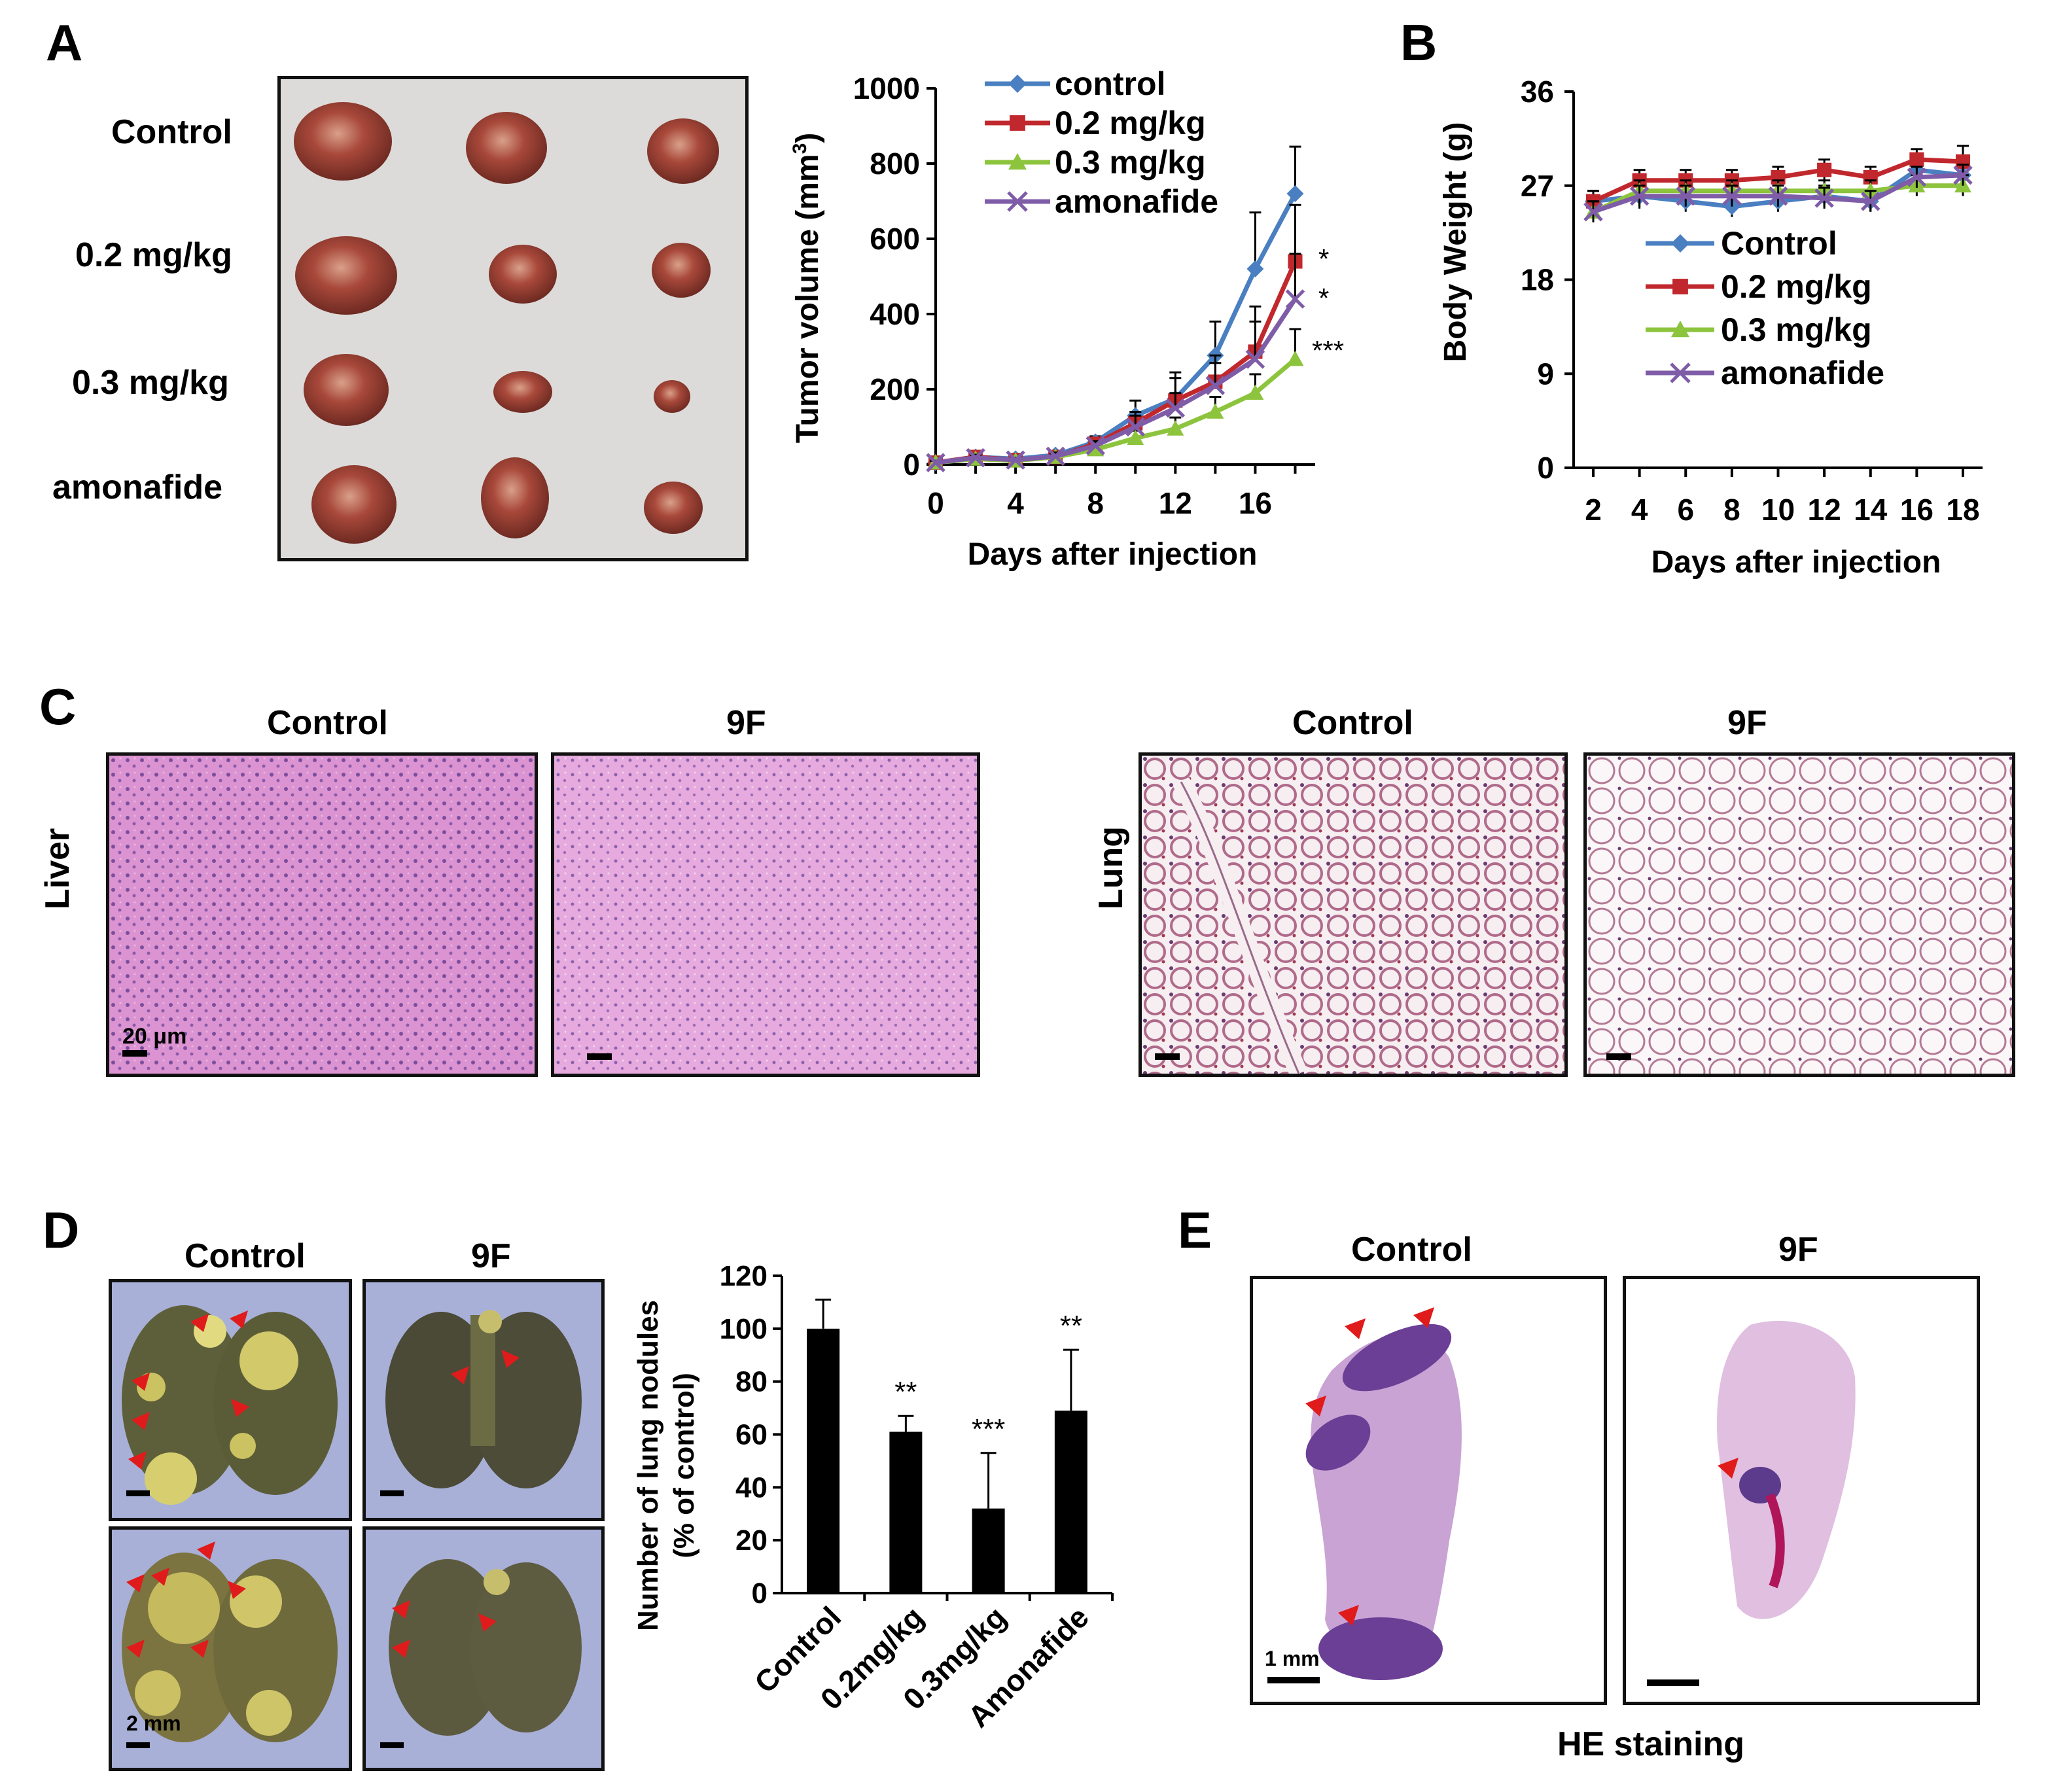 Image resolution: width=2048 pixels, height=1792 pixels. What do you see at coordinates (1802, 373) in the screenshot?
I see `legend-label: amonafide` at bounding box center [1802, 373].